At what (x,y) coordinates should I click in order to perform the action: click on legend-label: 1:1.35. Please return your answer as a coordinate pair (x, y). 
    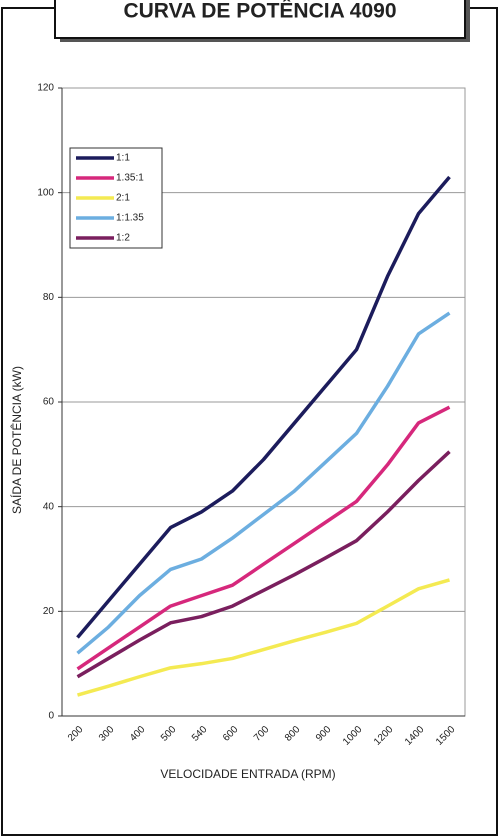
    Looking at the image, I should click on (130, 218).